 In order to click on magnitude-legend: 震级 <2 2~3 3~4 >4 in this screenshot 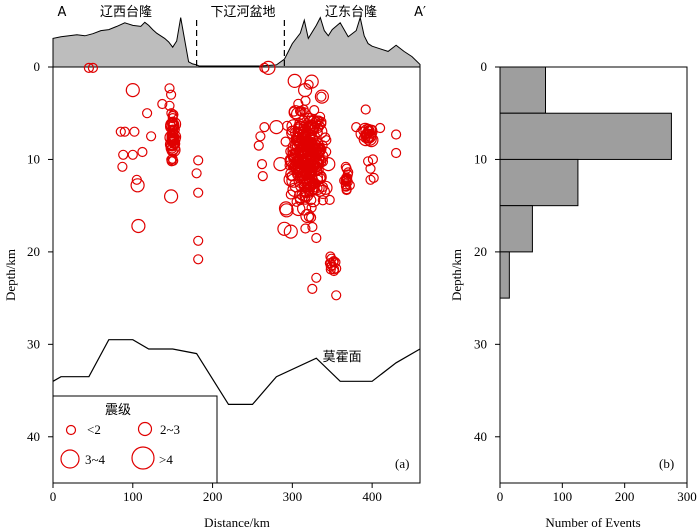, I will do `click(135, 439)`.